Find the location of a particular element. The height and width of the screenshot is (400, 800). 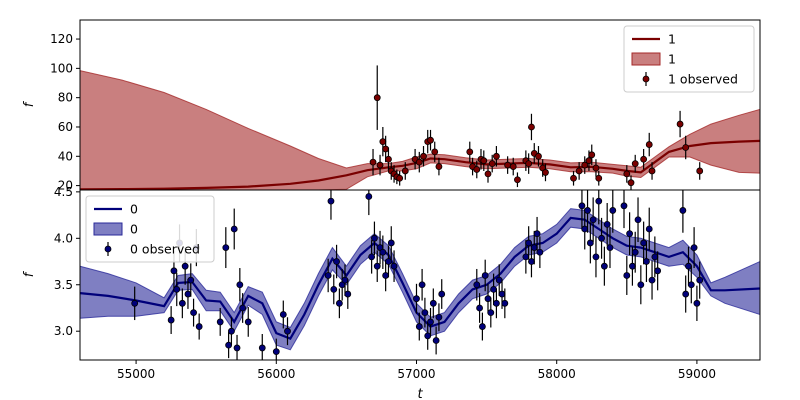

top-legend-entry: 1 observed is located at coordinates (690, 79).